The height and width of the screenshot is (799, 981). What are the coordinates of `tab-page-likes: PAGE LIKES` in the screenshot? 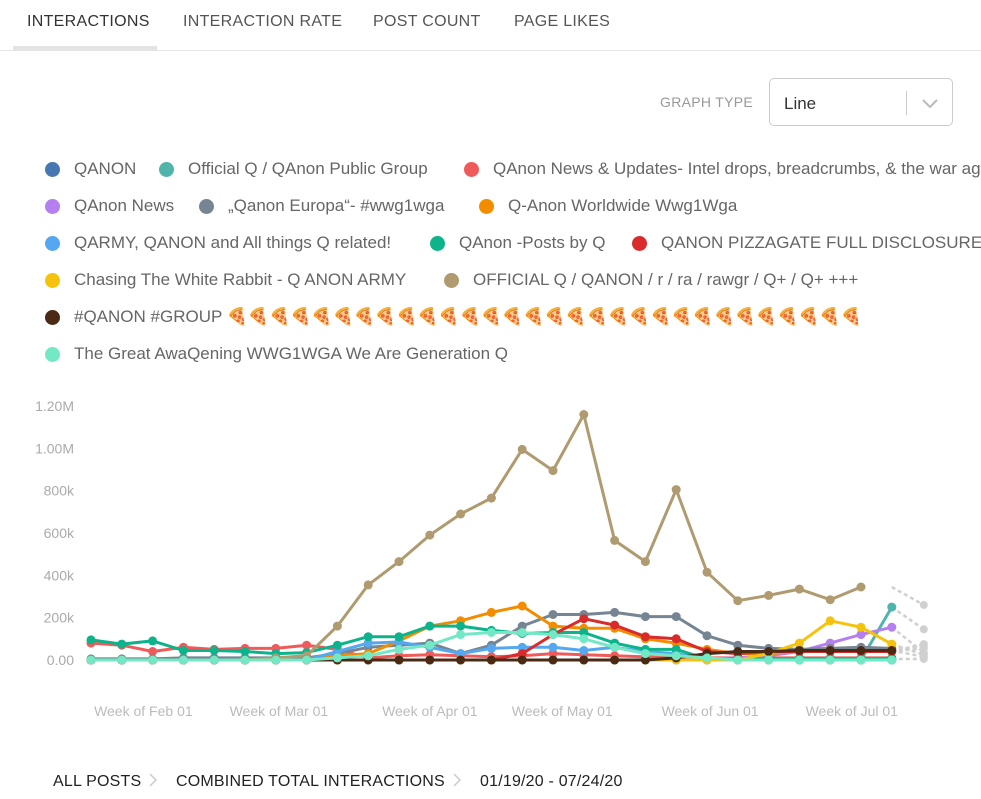 It's located at (562, 21).